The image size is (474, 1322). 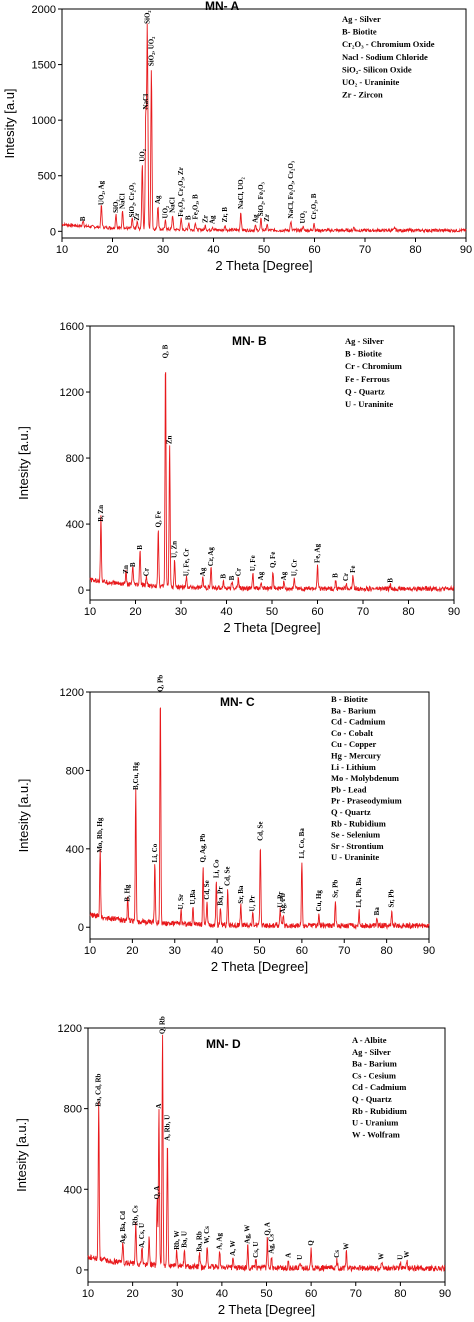 I want to click on peak-label: Ag, W, so click(x=248, y=1234).